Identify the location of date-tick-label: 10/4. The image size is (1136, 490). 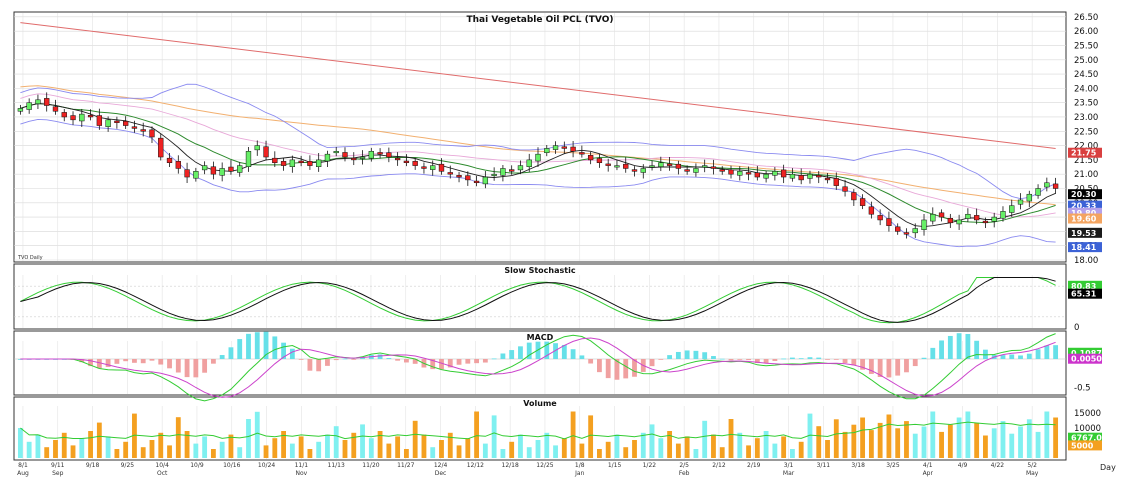
(162, 465).